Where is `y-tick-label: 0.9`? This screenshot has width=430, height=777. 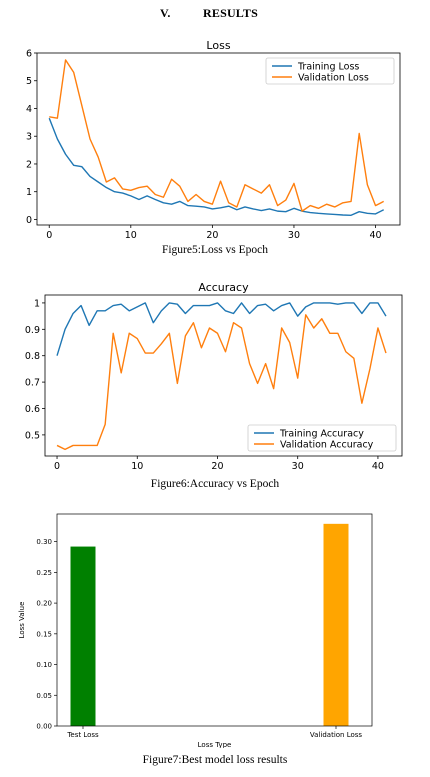
y-tick-label: 0.9 is located at coordinates (32, 330).